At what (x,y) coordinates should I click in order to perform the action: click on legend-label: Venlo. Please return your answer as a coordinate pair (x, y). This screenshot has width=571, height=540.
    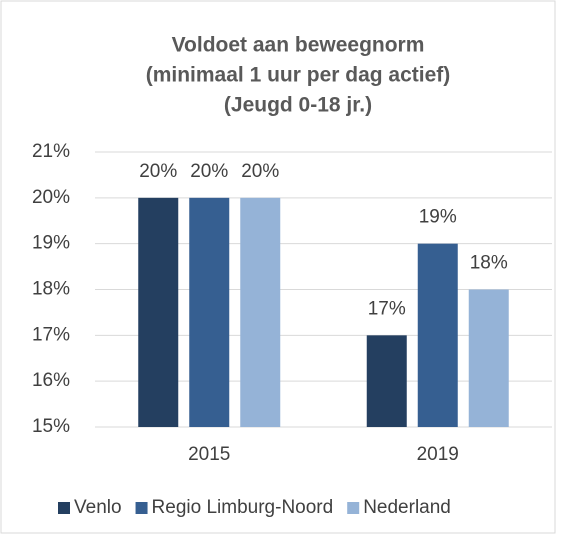
    Looking at the image, I should click on (98, 507).